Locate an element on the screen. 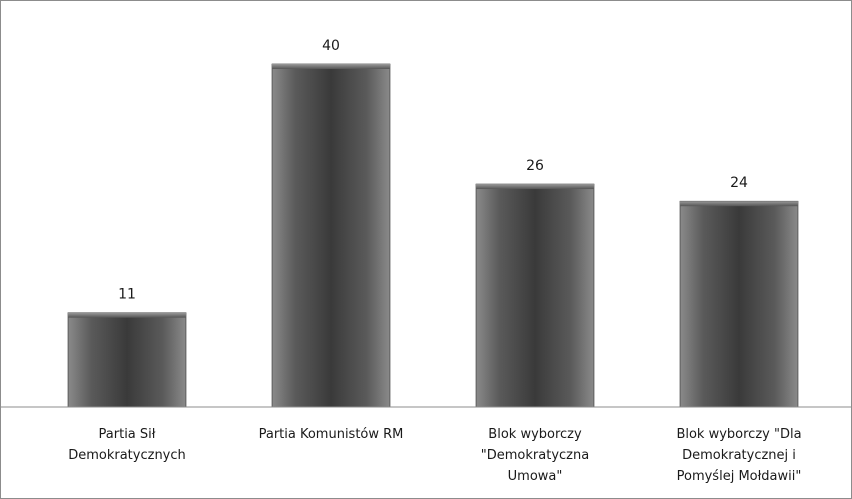 The width and height of the screenshot is (852, 499). data-label-4: 24 is located at coordinates (739, 183).